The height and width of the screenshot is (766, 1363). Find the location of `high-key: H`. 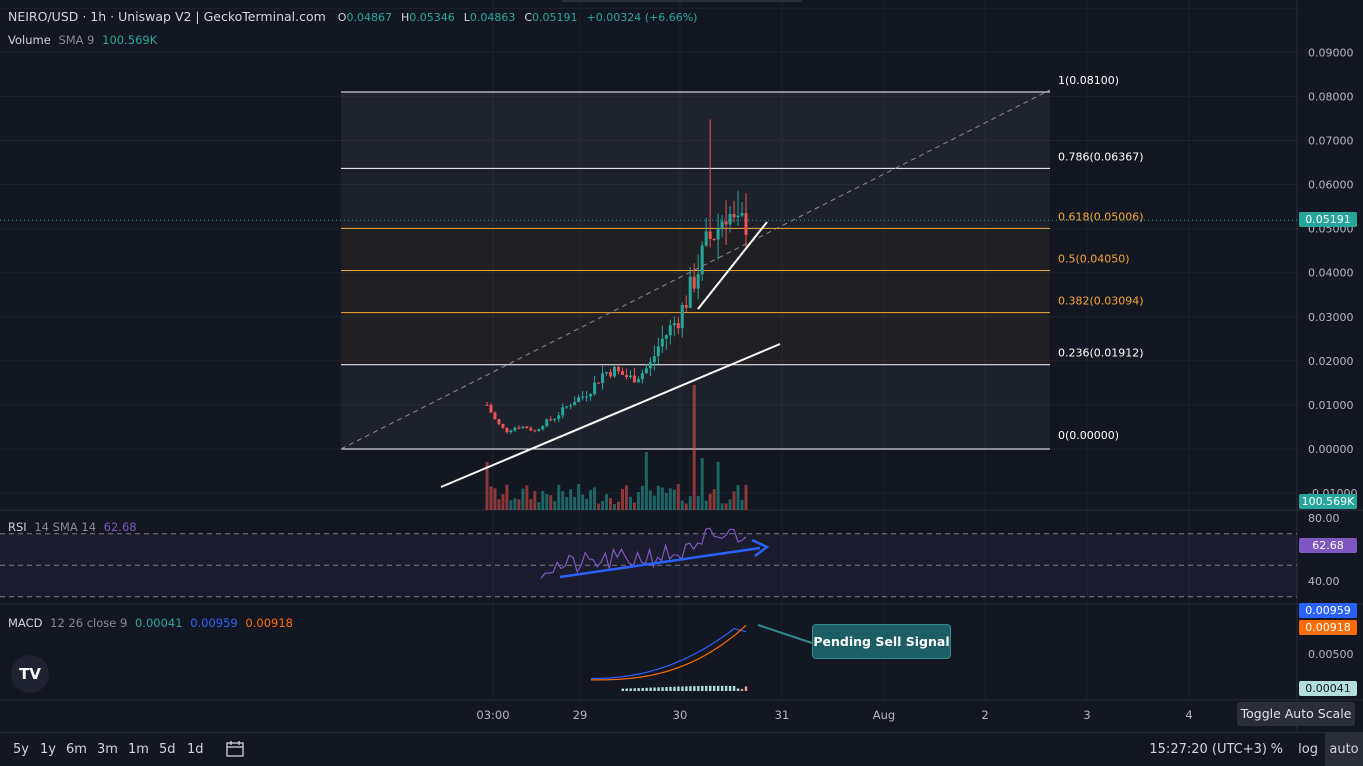

high-key: H is located at coordinates (405, 17).